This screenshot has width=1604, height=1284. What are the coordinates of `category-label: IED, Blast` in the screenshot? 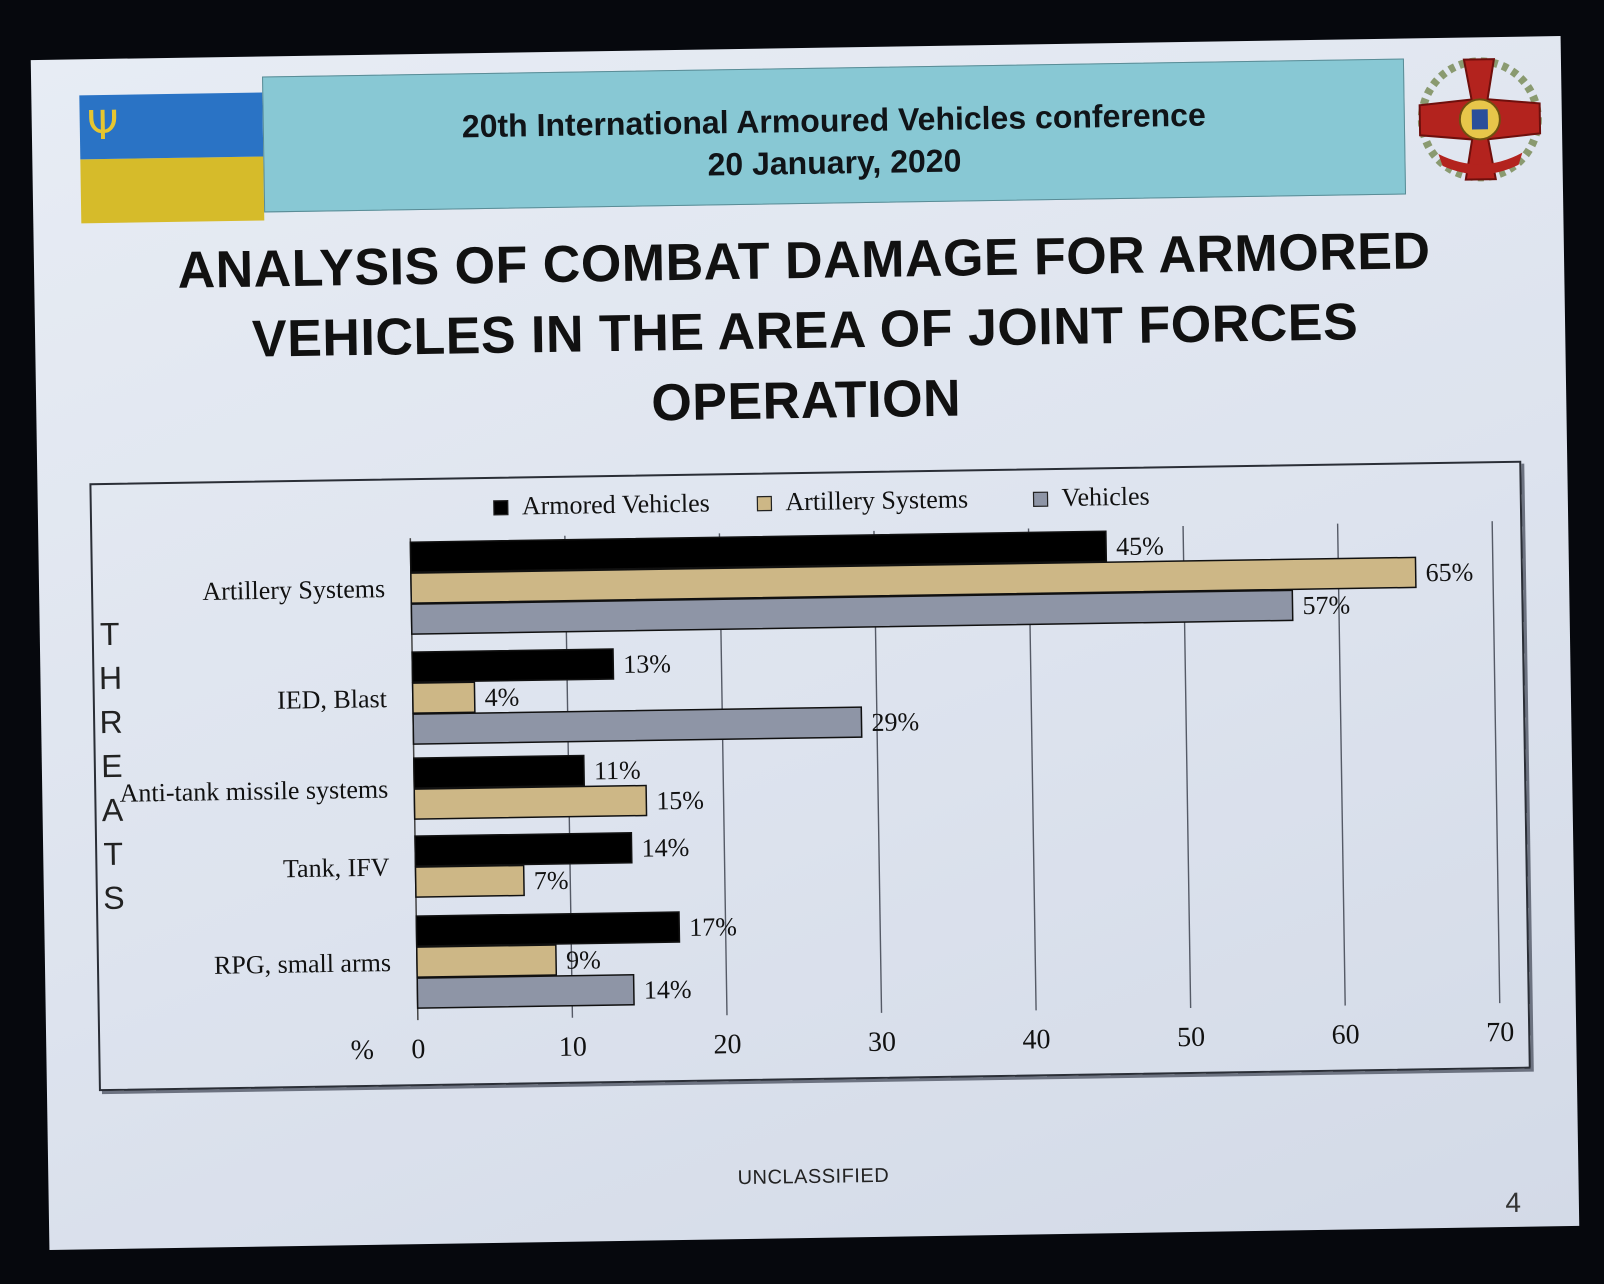 It's located at (332, 699).